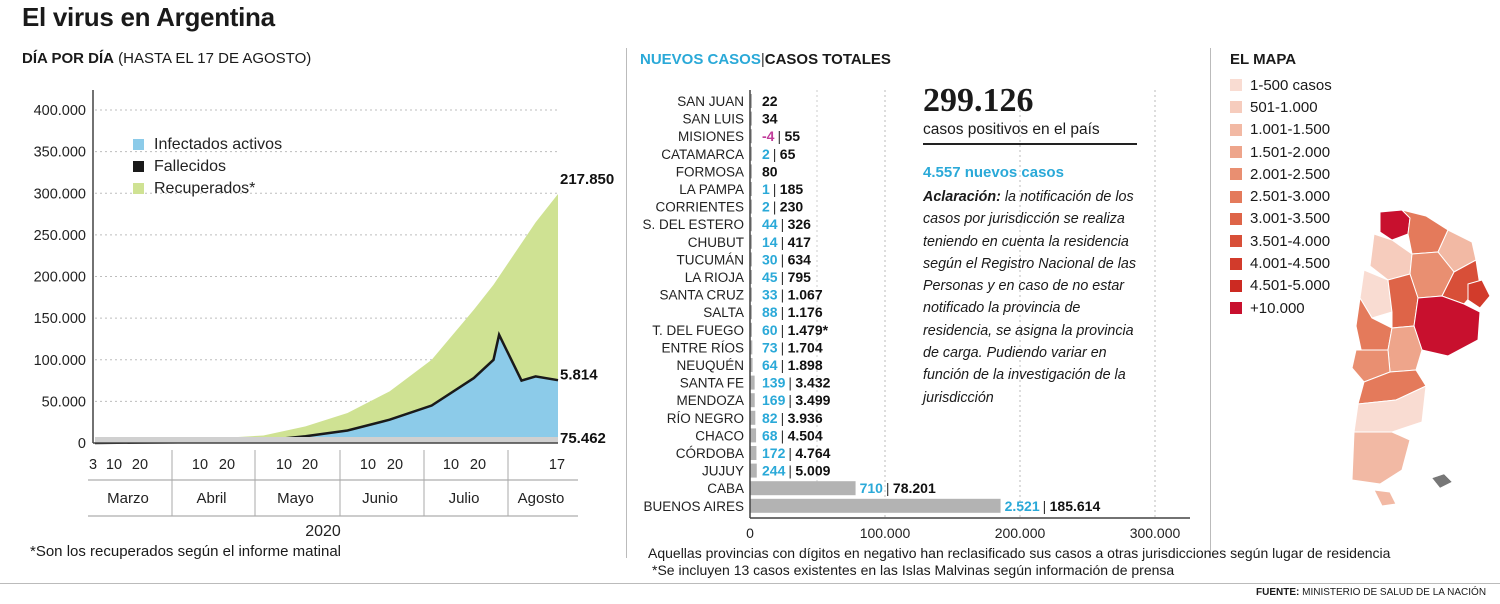 The width and height of the screenshot is (1500, 604). What do you see at coordinates (60, 361) in the screenshot?
I see `y-tick-label: 100.000` at bounding box center [60, 361].